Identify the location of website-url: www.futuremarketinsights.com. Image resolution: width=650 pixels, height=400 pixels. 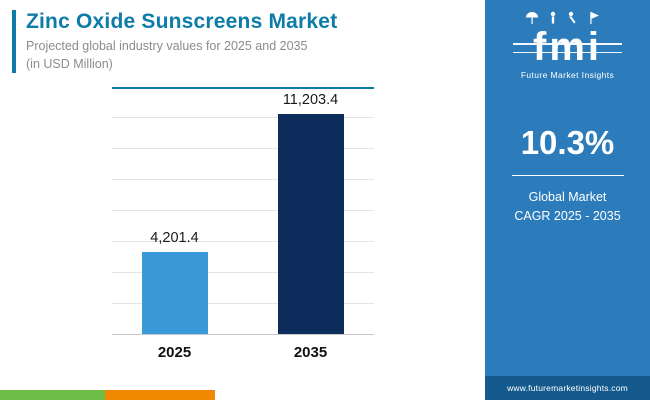
(567, 388).